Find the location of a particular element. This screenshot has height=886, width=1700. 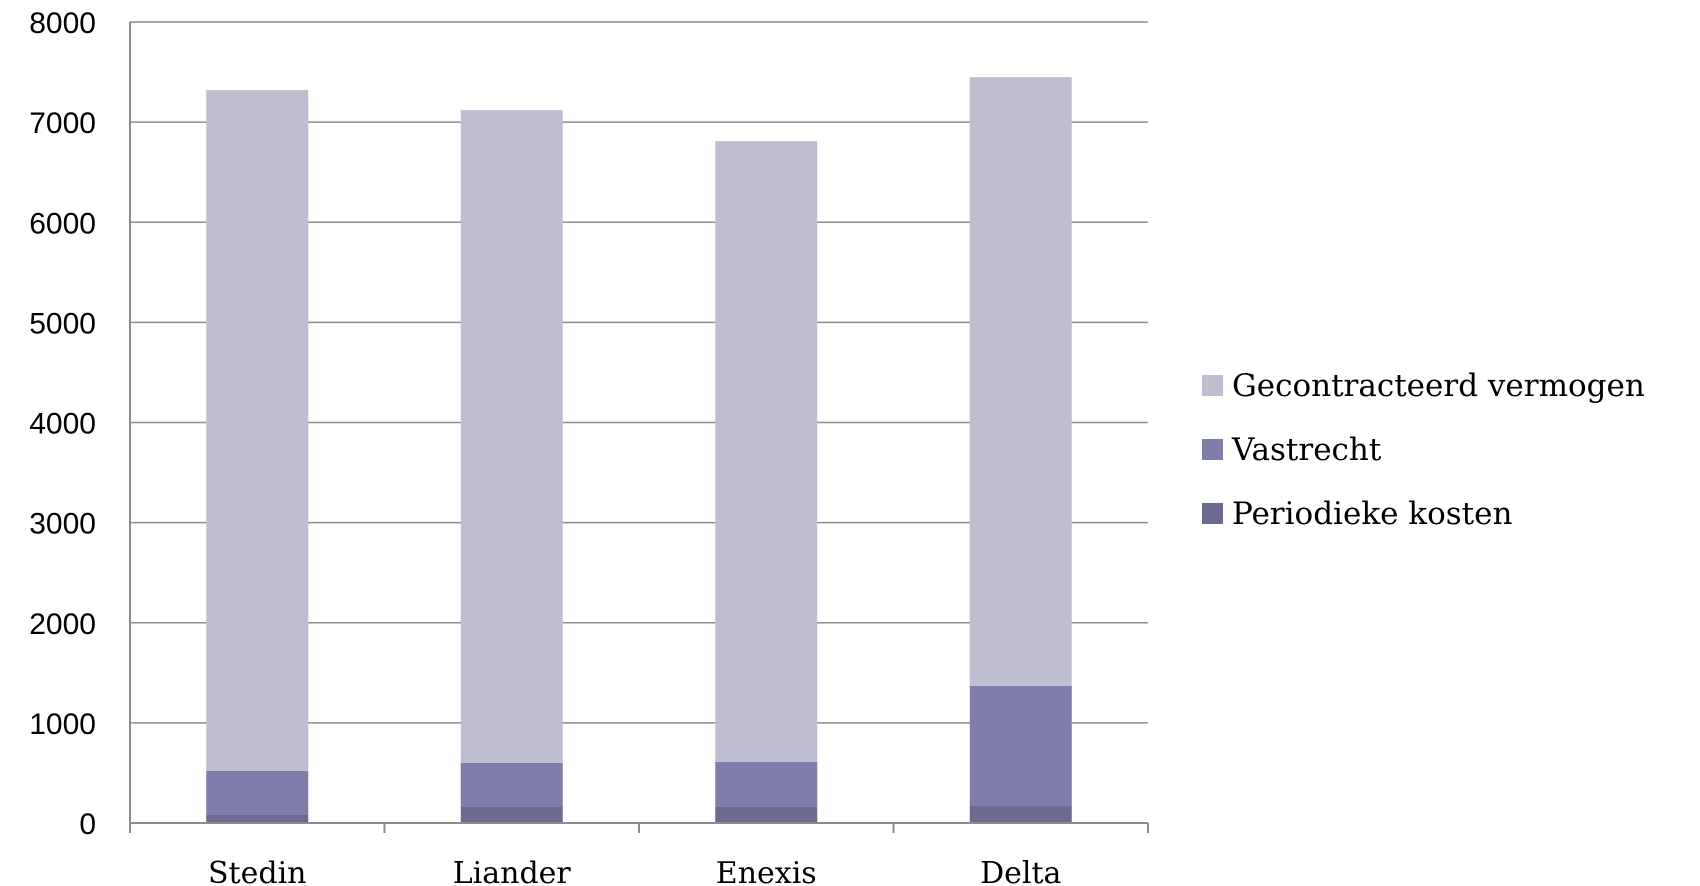

bar-enexis-periodieke-kosten is located at coordinates (766, 814).